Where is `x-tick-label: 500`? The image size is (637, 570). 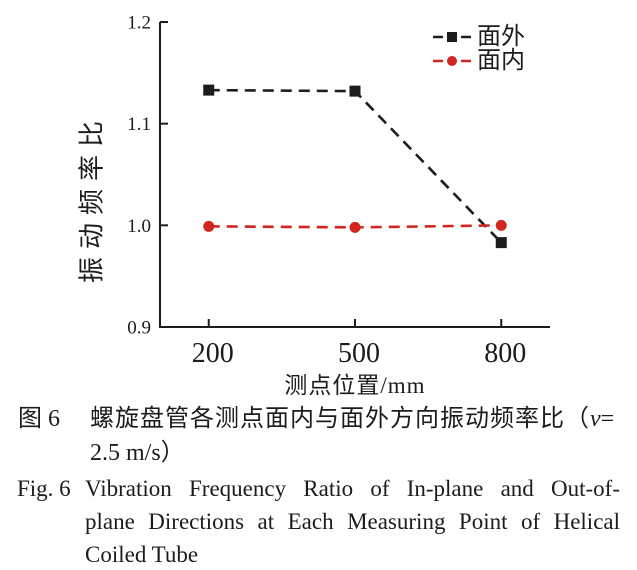
x-tick-label: 500 is located at coordinates (359, 353).